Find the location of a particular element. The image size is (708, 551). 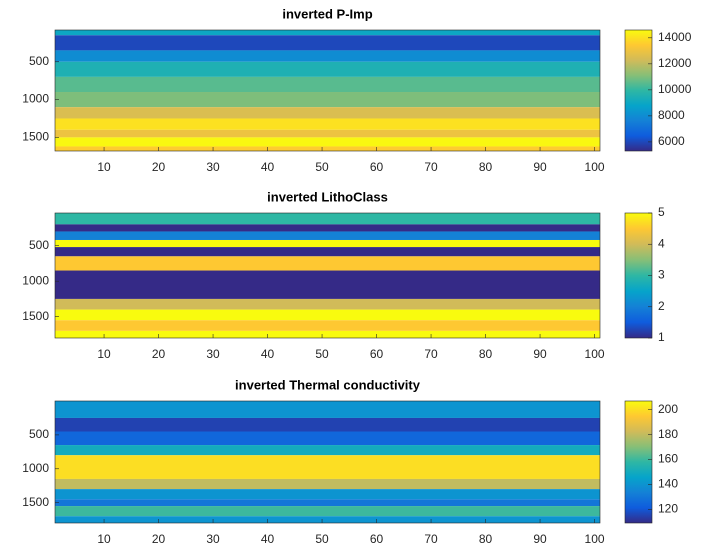

colorbar-tick-label: 8000 is located at coordinates (671, 115).